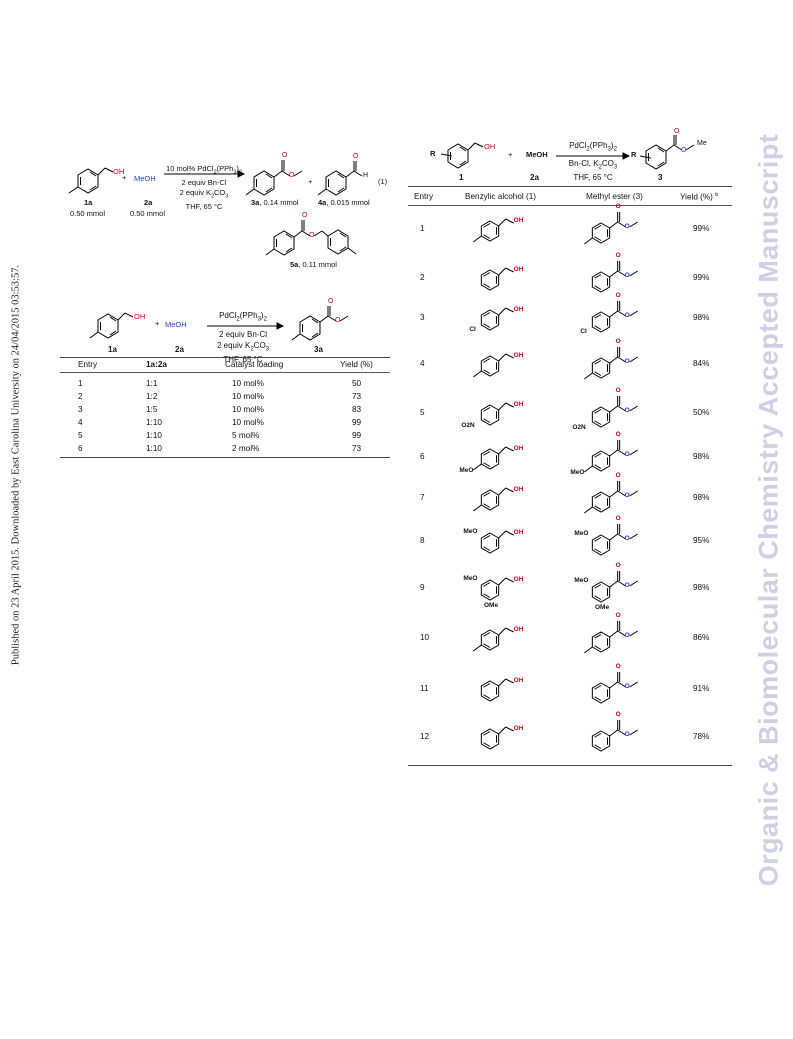 Image resolution: width=793 pixels, height=1039 pixels. I want to click on table1-cell: 1:5, so click(152, 409).